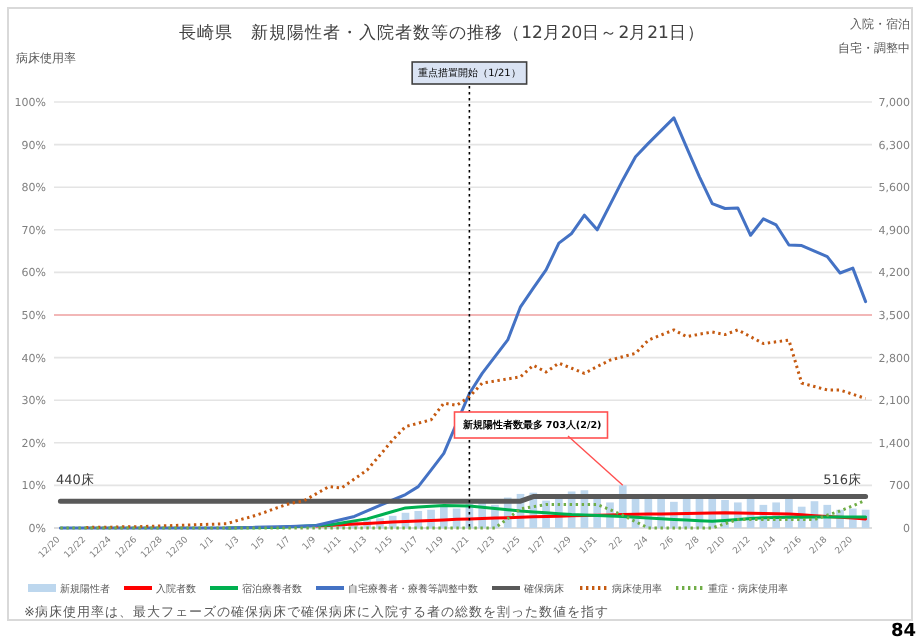 This screenshot has height=640, width=924. What do you see at coordinates (463, 514) in the screenshot?
I see `line-series` at bounding box center [463, 514].